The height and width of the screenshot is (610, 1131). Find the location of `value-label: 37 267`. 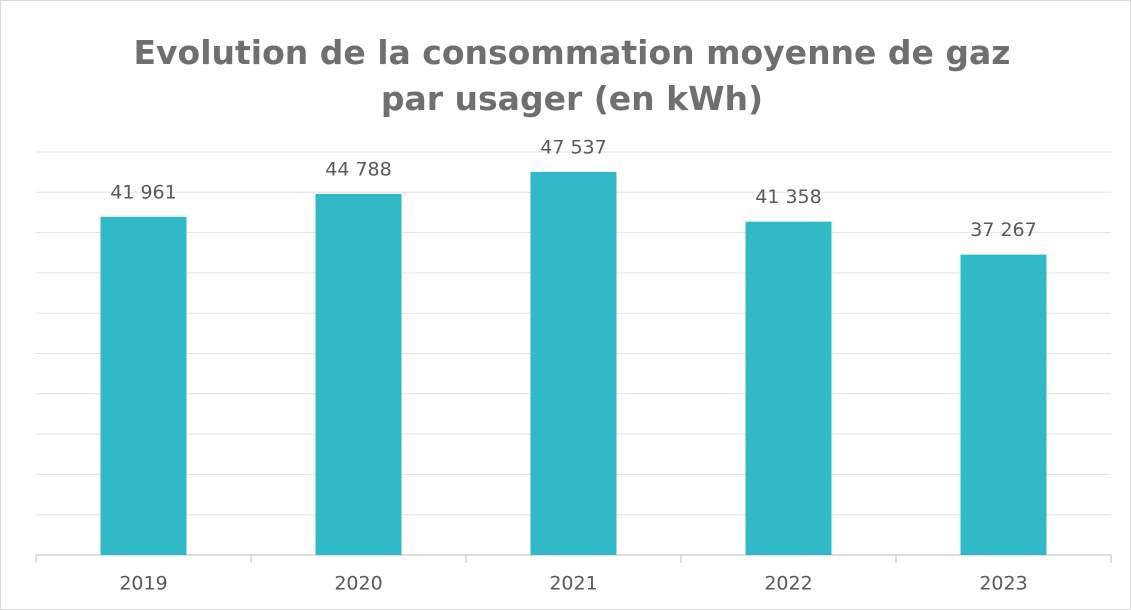

value-label: 37 267 is located at coordinates (1003, 230).